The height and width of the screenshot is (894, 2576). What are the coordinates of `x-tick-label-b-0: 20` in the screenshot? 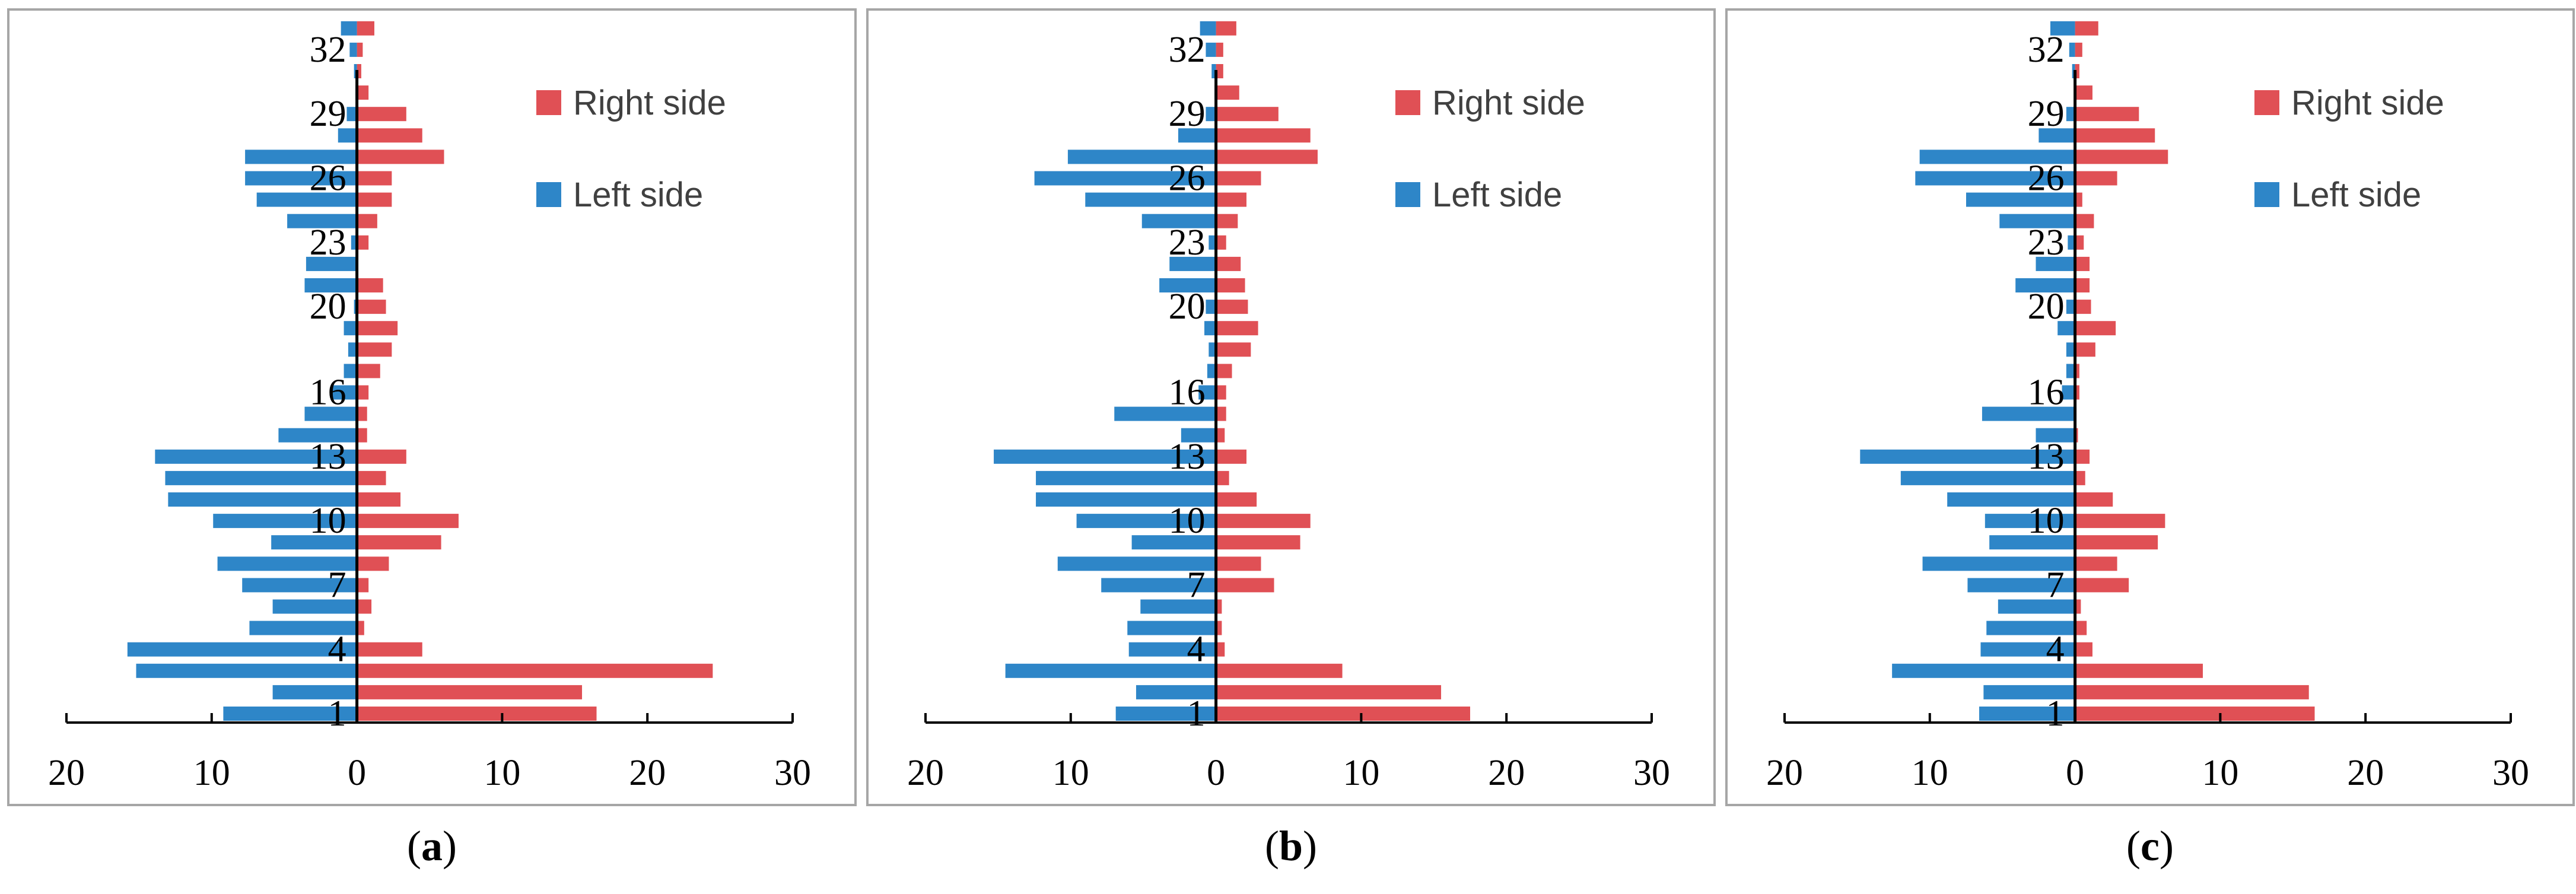 It's located at (925, 773).